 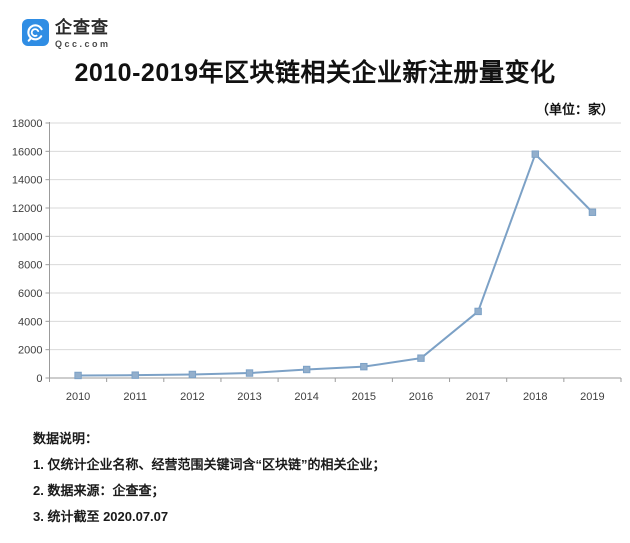 What do you see at coordinates (306, 397) in the screenshot?
I see `svg-text: 2014` at bounding box center [306, 397].